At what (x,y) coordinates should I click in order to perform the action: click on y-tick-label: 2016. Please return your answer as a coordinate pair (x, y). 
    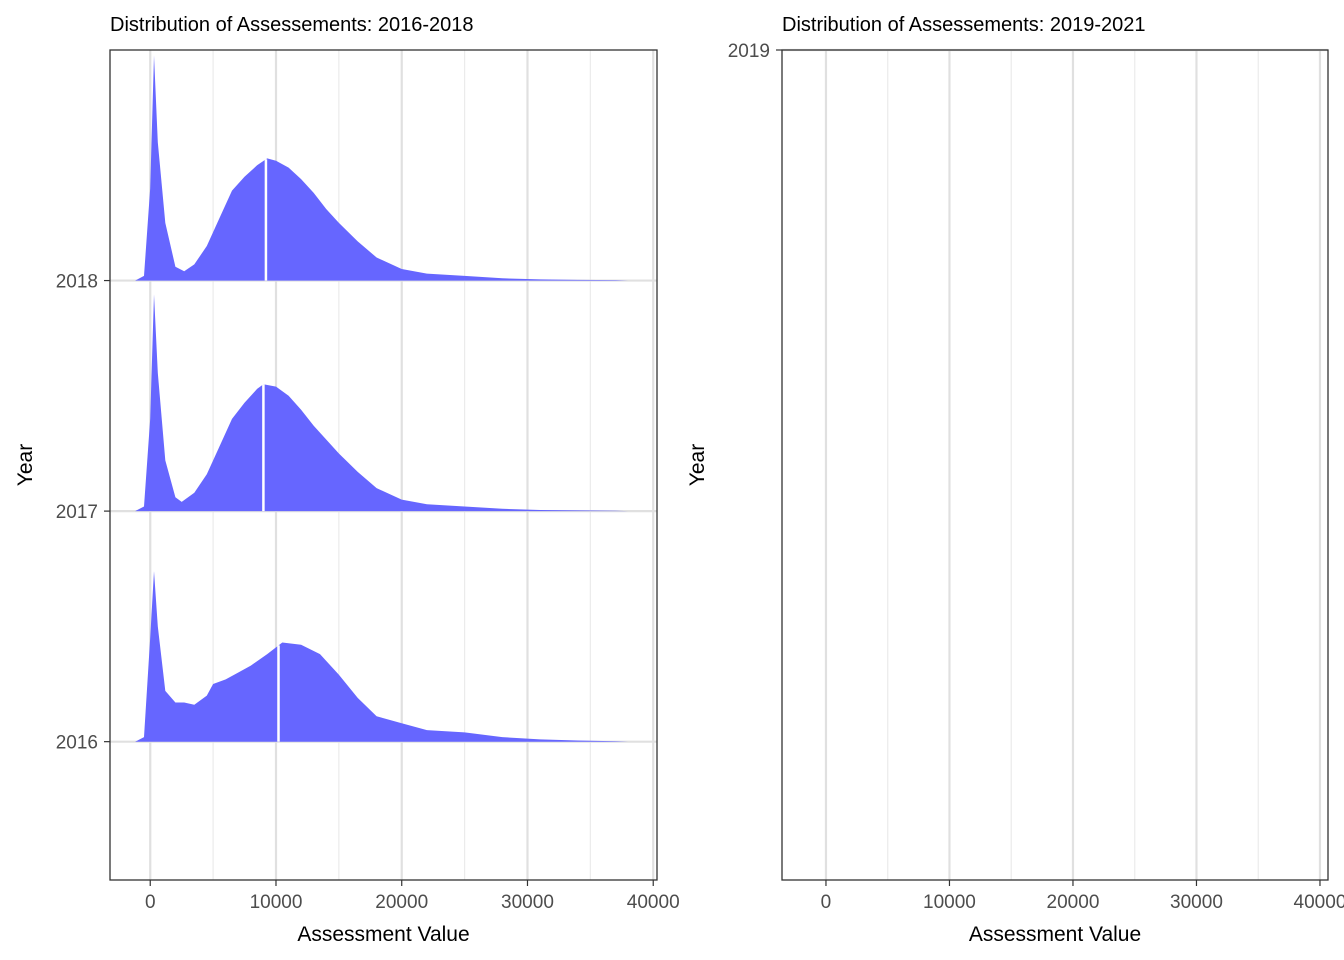
    Looking at the image, I should click on (77, 743).